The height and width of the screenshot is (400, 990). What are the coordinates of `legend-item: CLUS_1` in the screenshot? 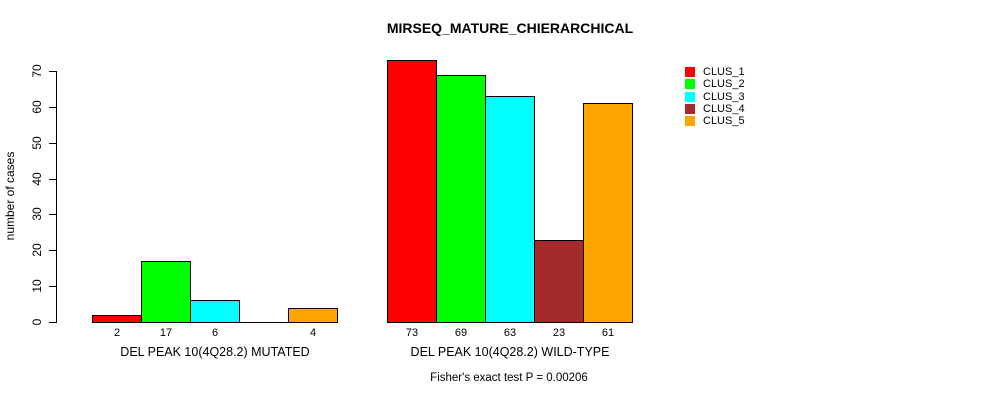 It's located at (715, 72).